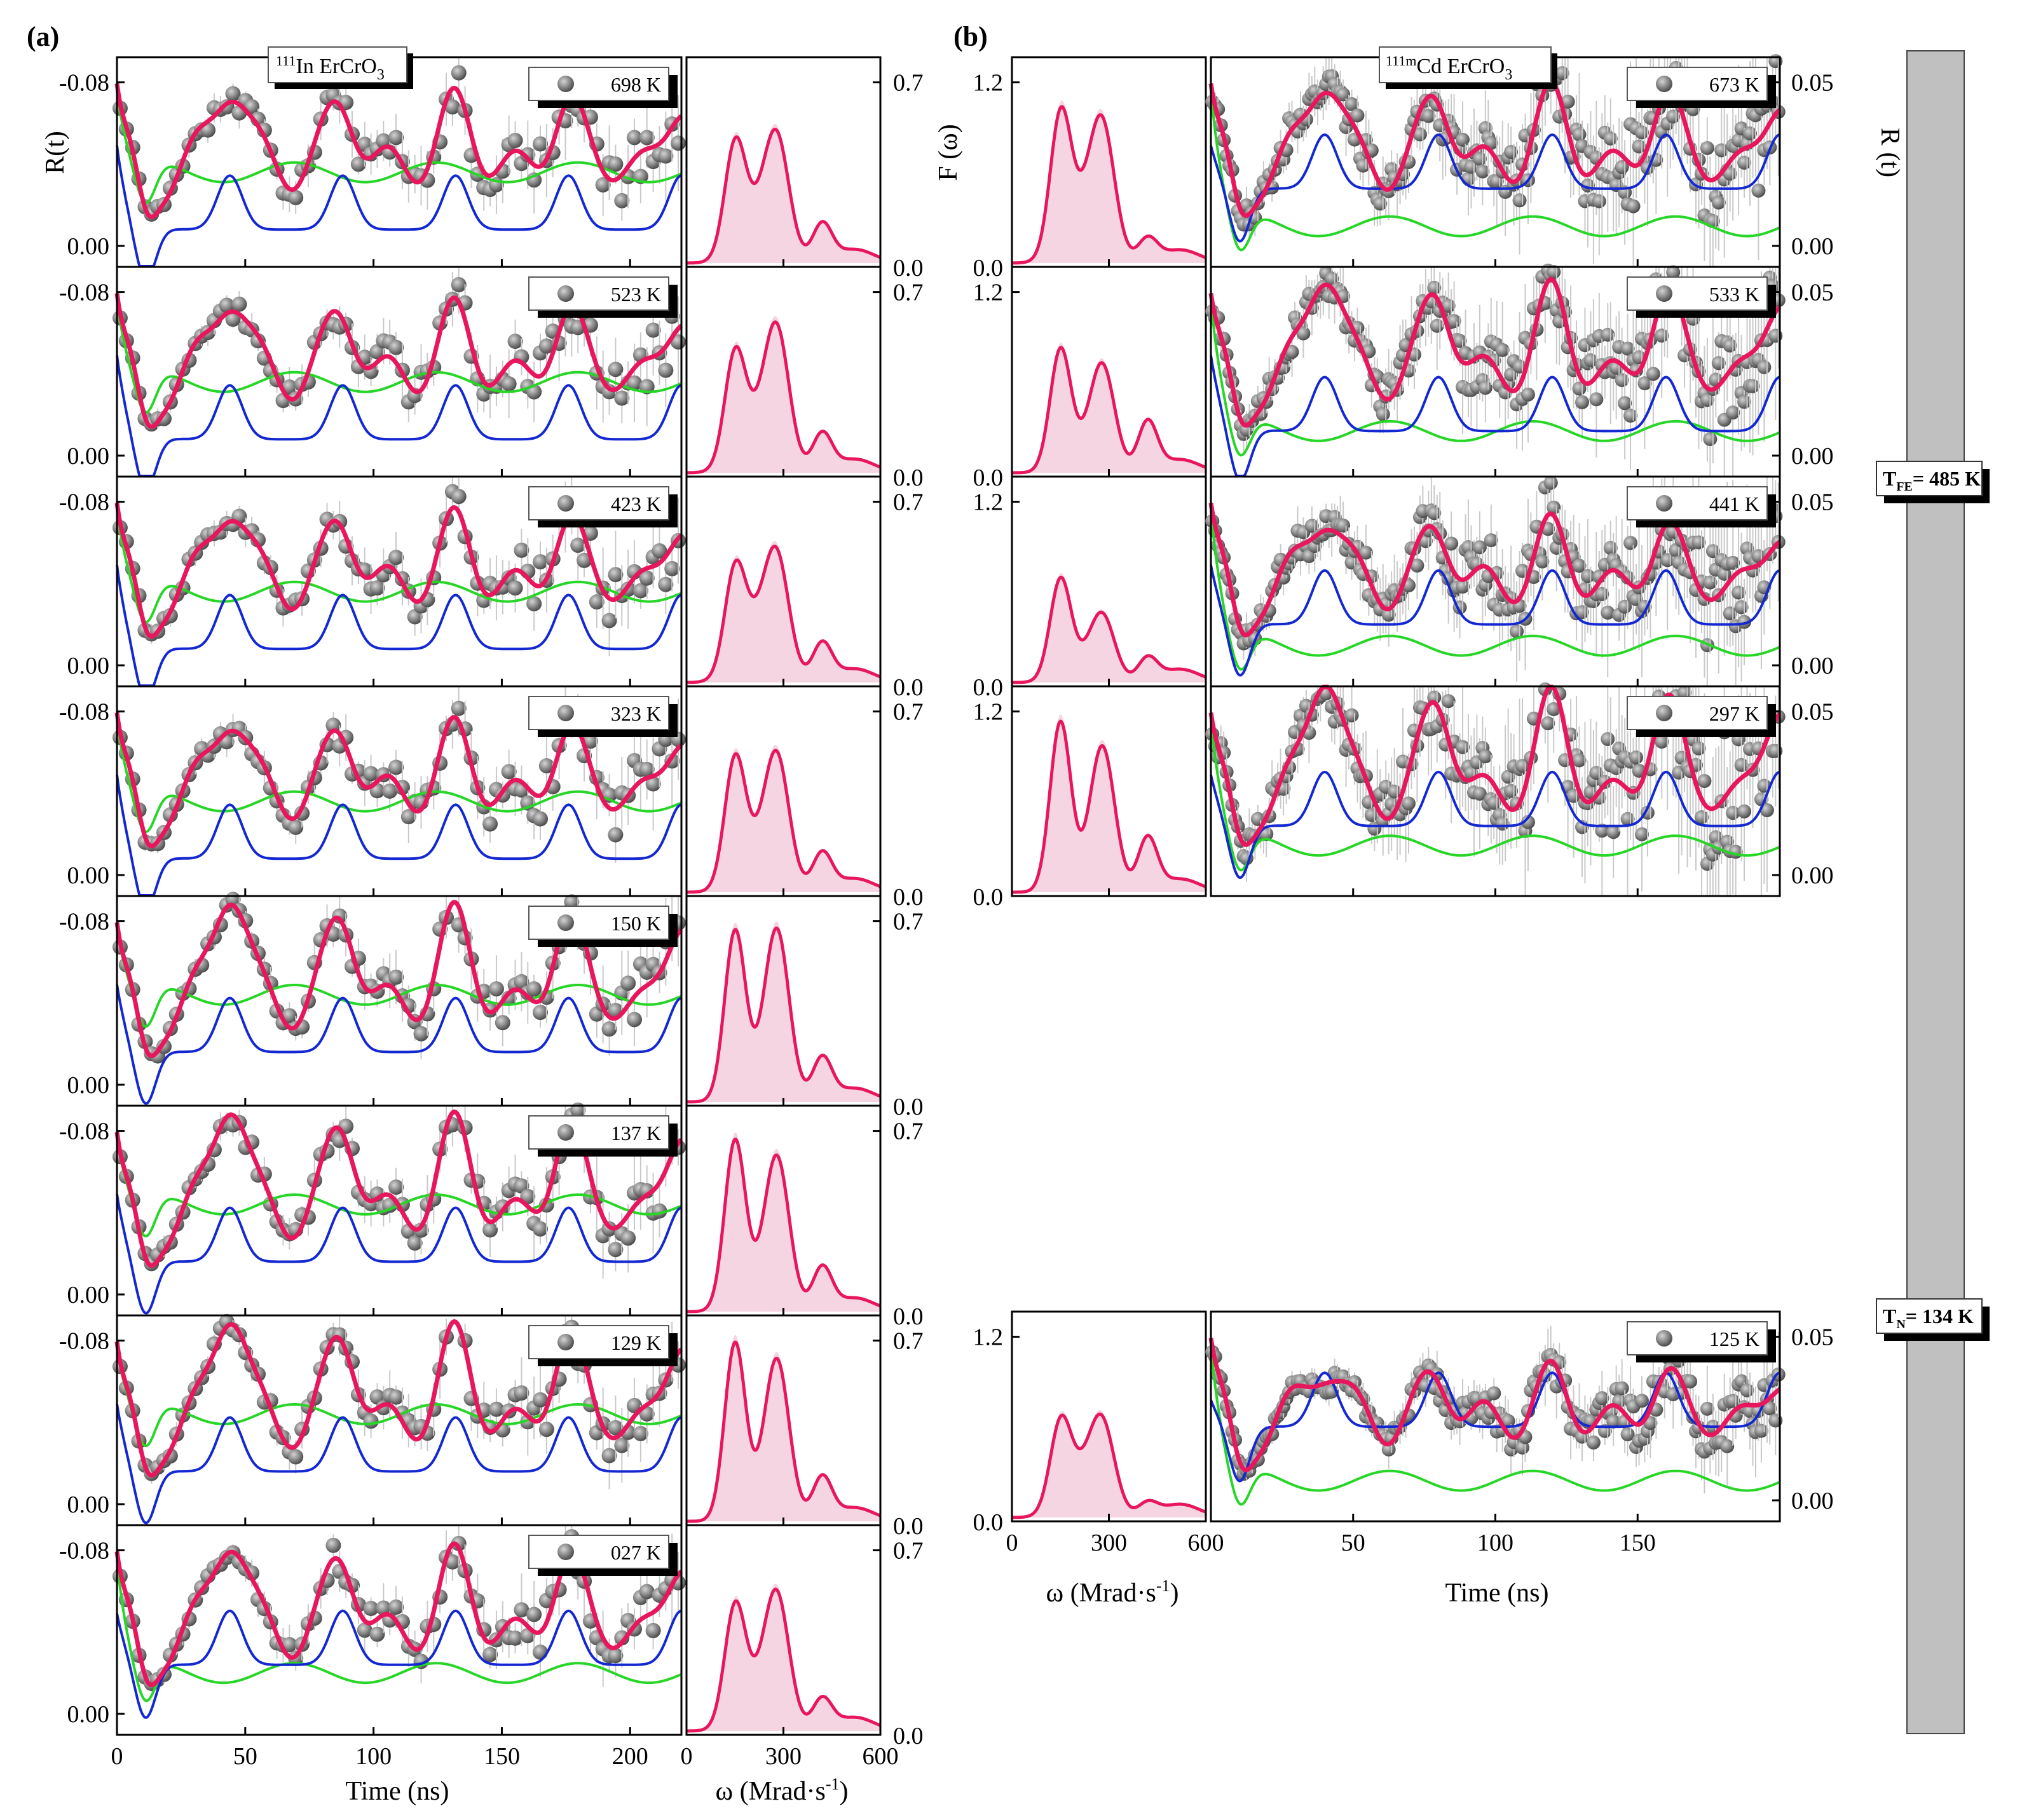  What do you see at coordinates (1401, 61) in the screenshot?
I see `probe-b-sup: 111m` at bounding box center [1401, 61].